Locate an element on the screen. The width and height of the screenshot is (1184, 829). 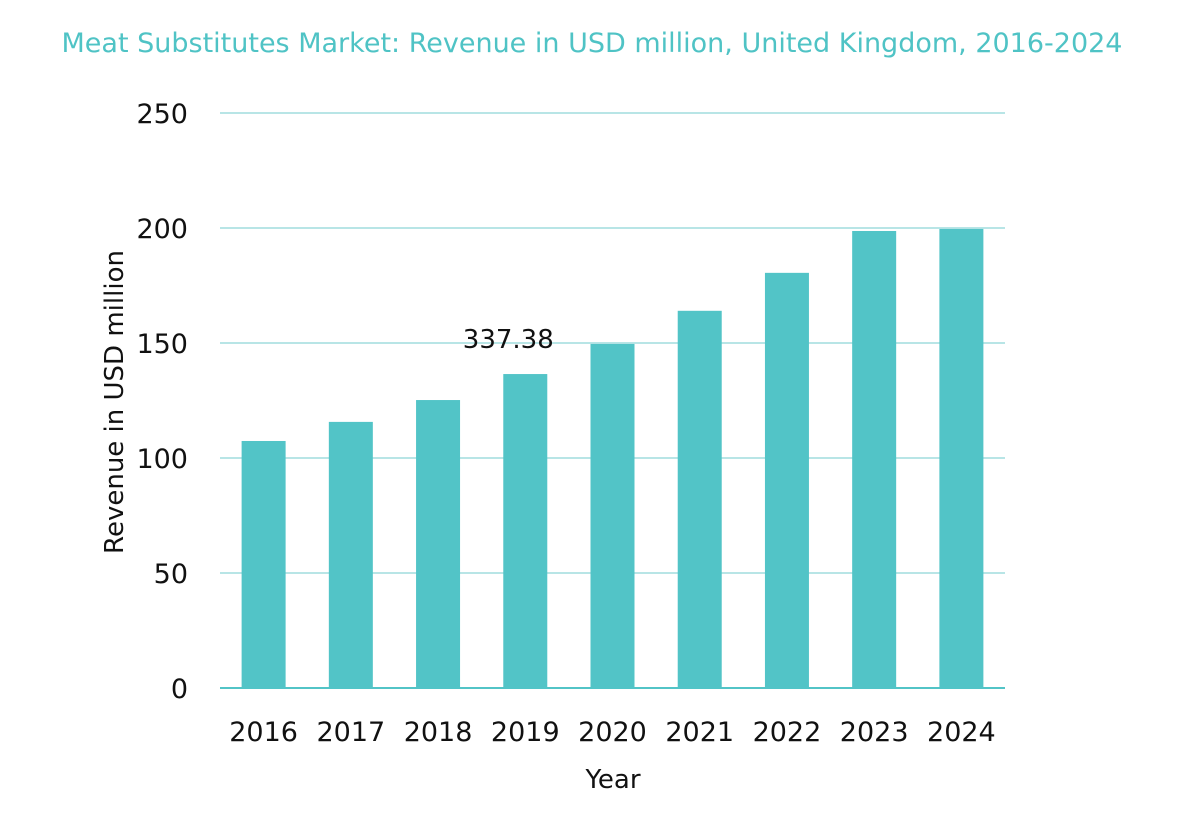
y-tick-label: 200 is located at coordinates (162, 229).